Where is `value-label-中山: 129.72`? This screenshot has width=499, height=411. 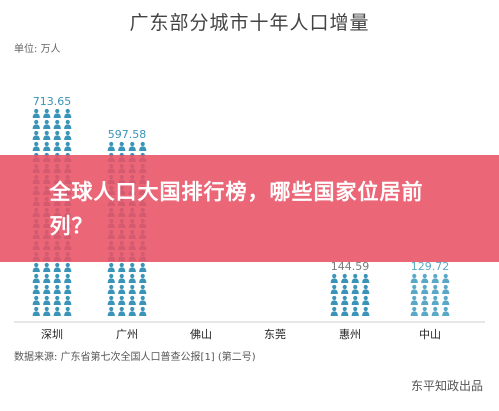
value-label-中山: 129.72 is located at coordinates (430, 266).